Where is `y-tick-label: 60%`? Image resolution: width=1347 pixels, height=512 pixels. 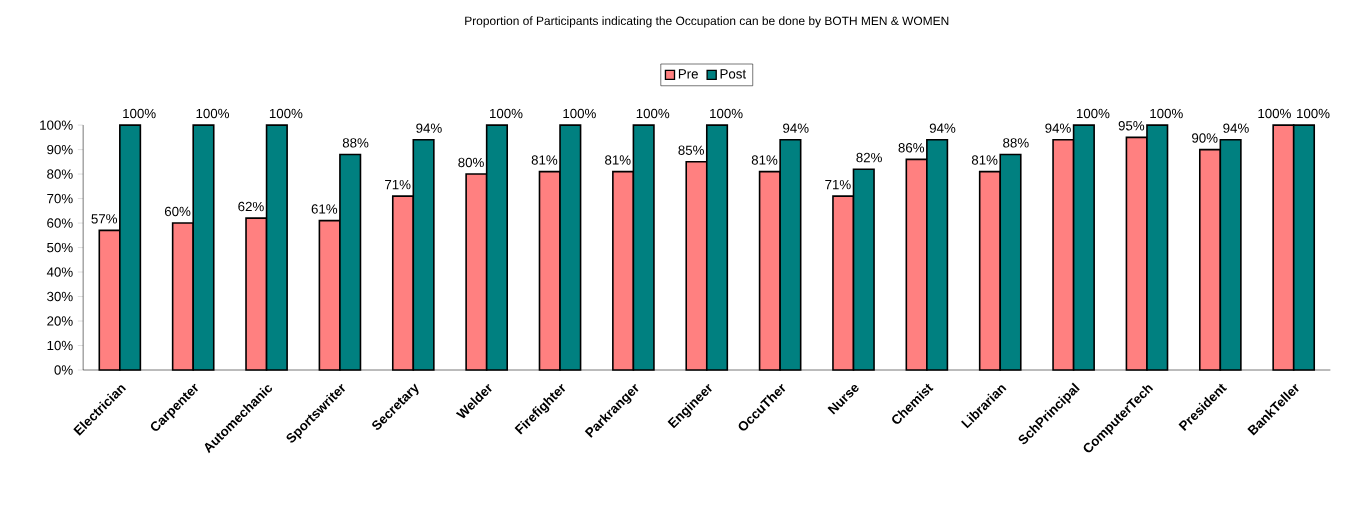
y-tick-label: 60% is located at coordinates (60, 223).